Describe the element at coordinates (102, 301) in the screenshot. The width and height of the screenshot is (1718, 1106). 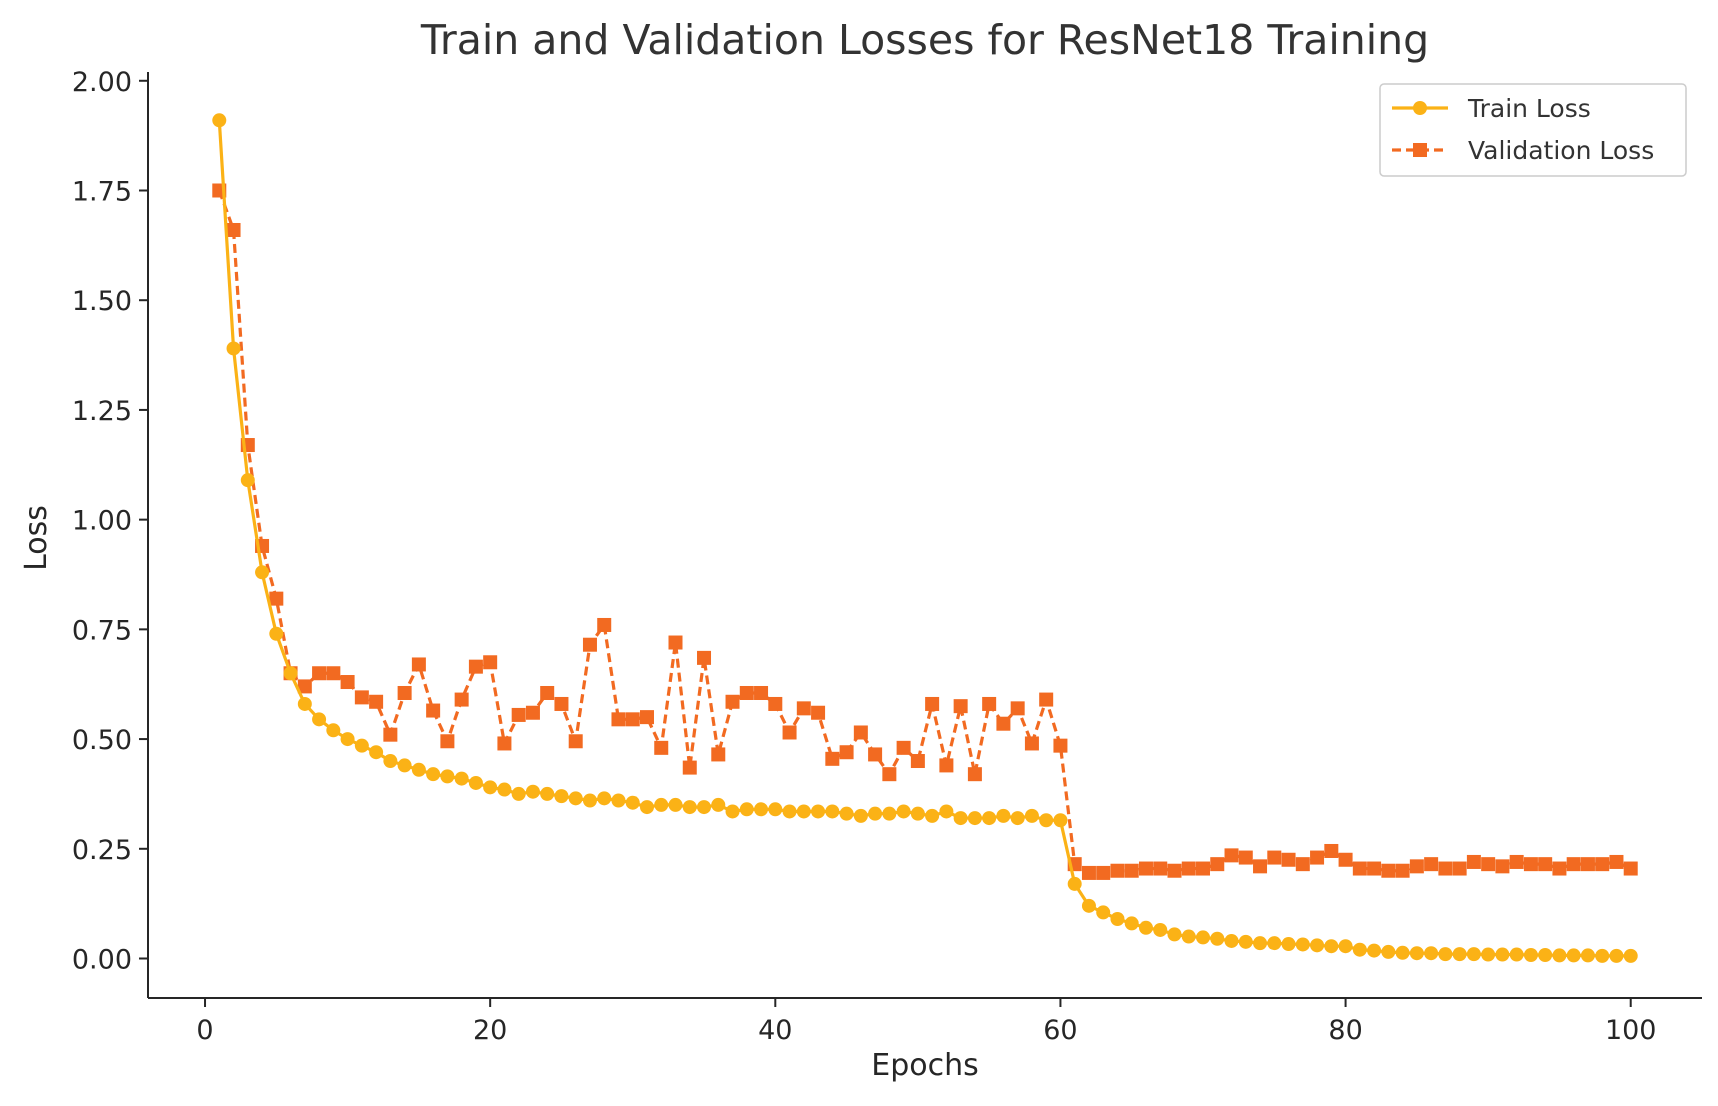
I see `y-tick-label: 1.50` at that location.